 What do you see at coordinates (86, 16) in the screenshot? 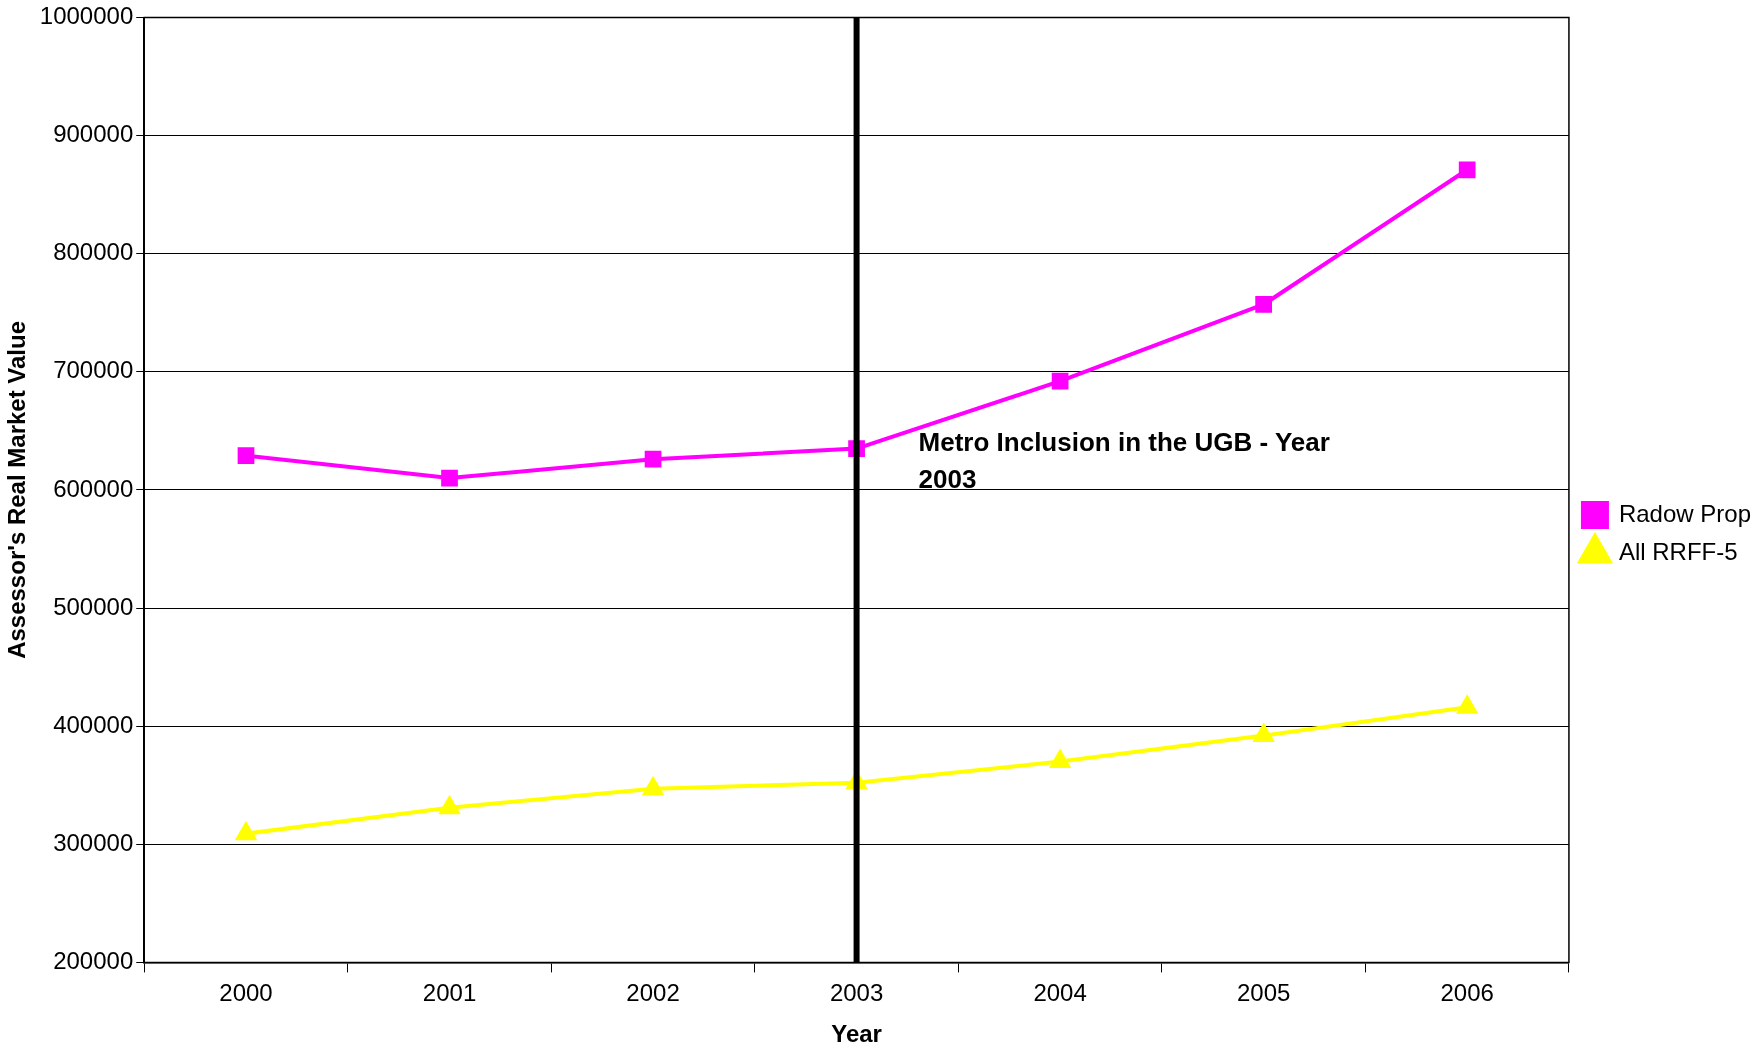
I see `y-tick-label: 1000000` at bounding box center [86, 16].